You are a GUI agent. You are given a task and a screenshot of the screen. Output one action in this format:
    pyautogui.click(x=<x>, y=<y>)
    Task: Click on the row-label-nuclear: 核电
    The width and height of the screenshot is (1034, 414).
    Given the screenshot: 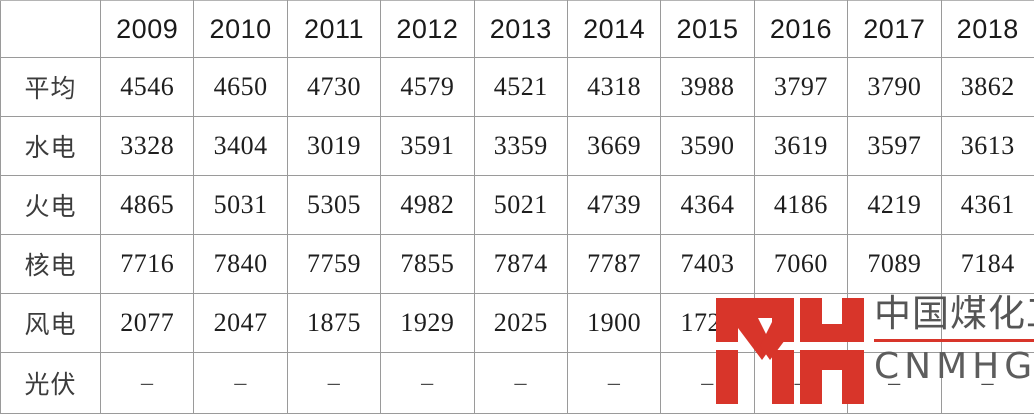 What is the action you would take?
    pyautogui.click(x=51, y=264)
    